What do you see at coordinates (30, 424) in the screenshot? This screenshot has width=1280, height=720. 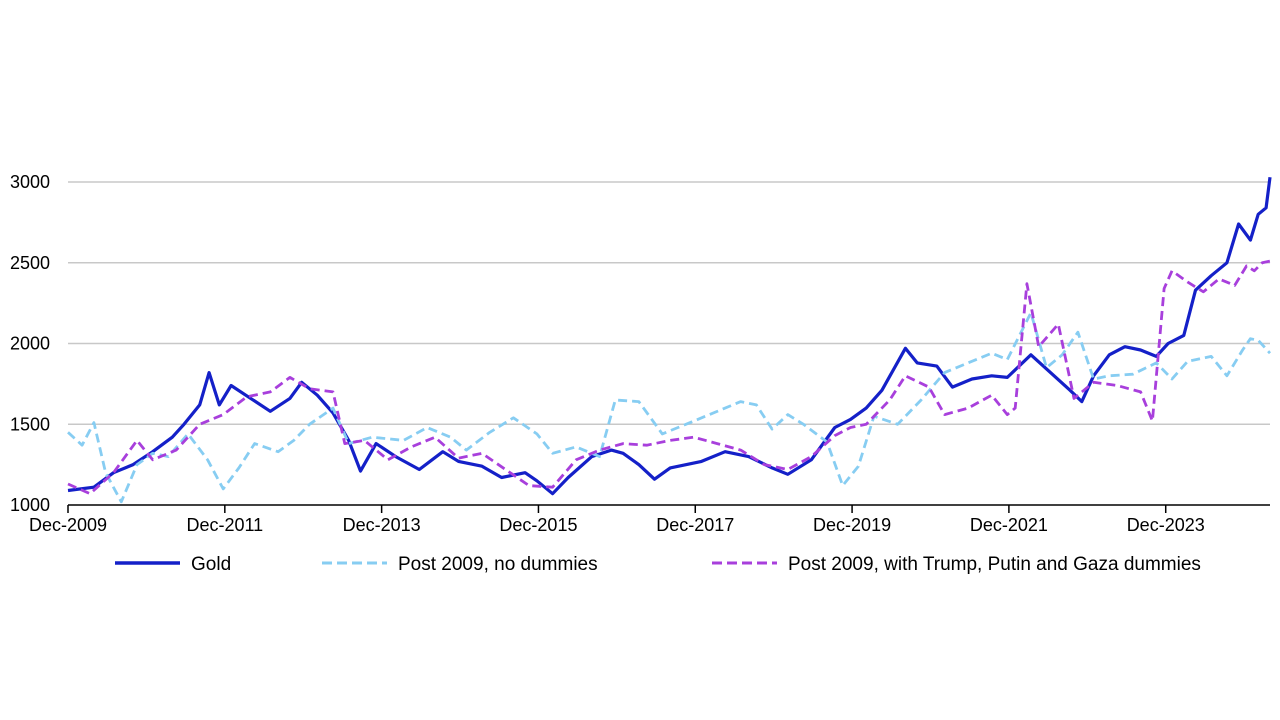 I see `y-tick-label-1500: 1500` at bounding box center [30, 424].